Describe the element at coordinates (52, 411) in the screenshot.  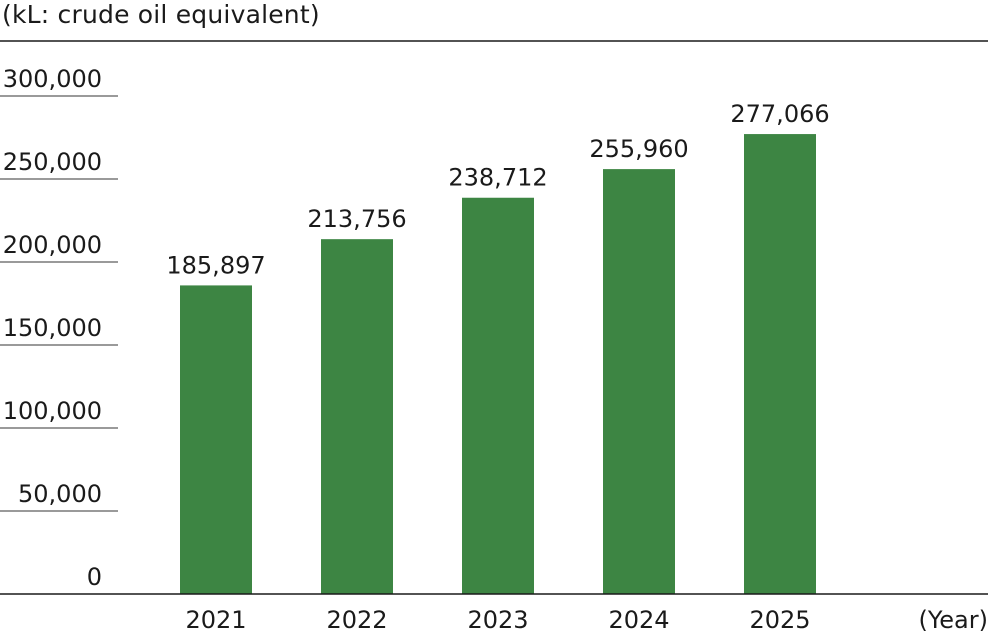
I see `y-tick-label: 100,000` at that location.